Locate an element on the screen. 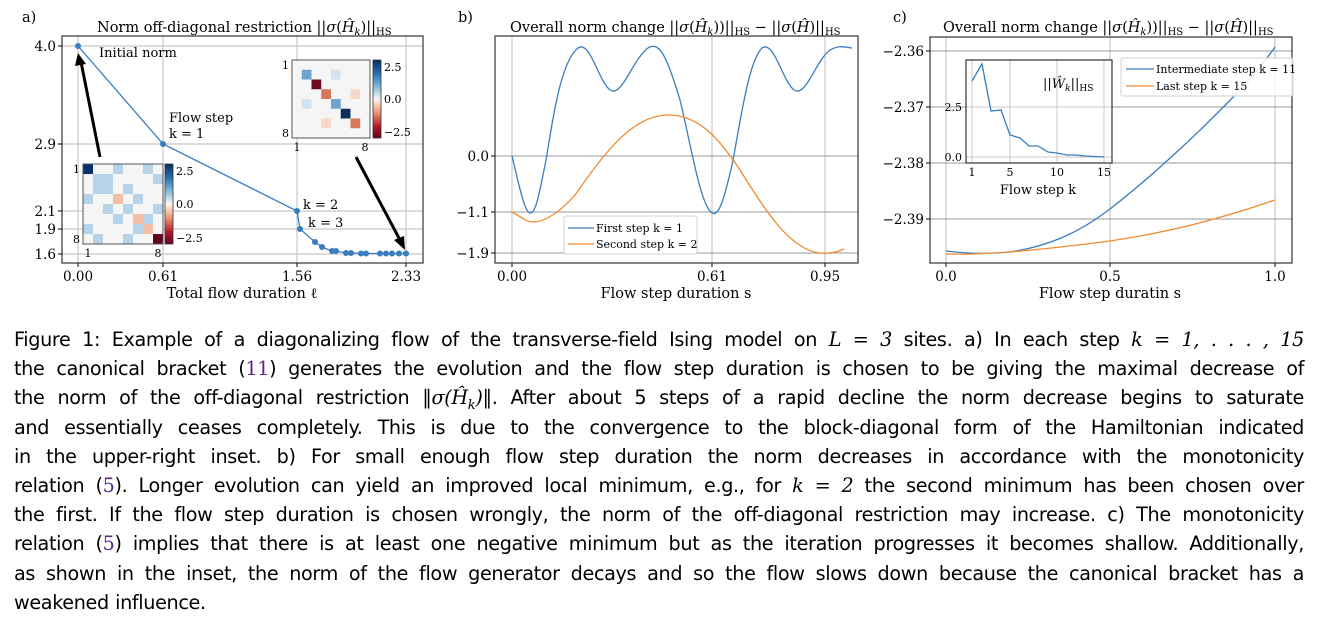 The image size is (1318, 634). legend-intermediate-step: Intermediate step k = 11 is located at coordinates (1226, 69).